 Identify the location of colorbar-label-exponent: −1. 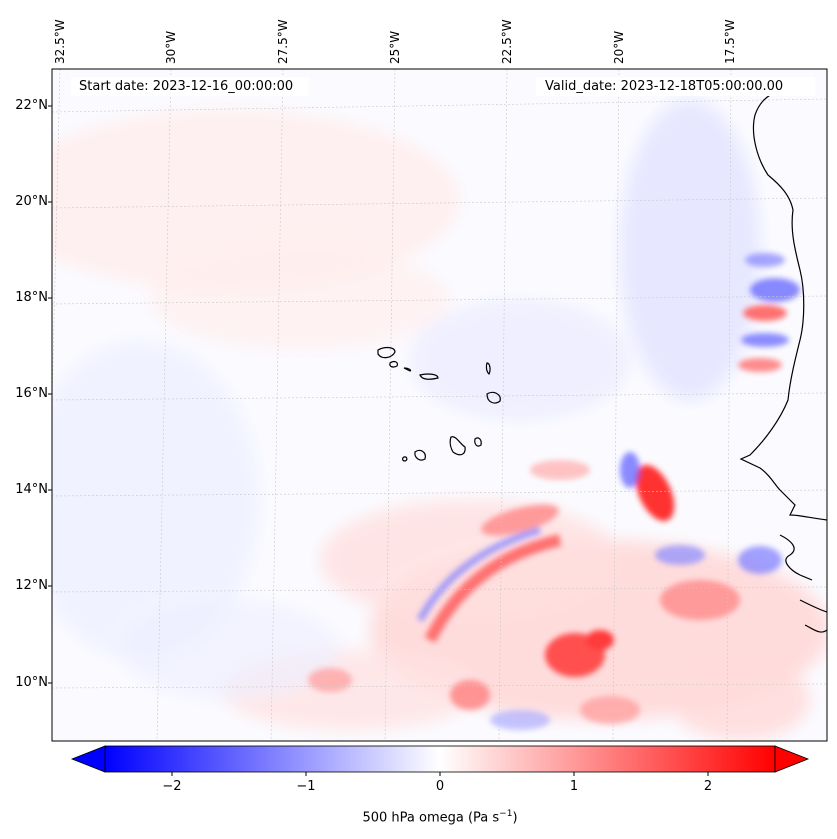
(506, 814).